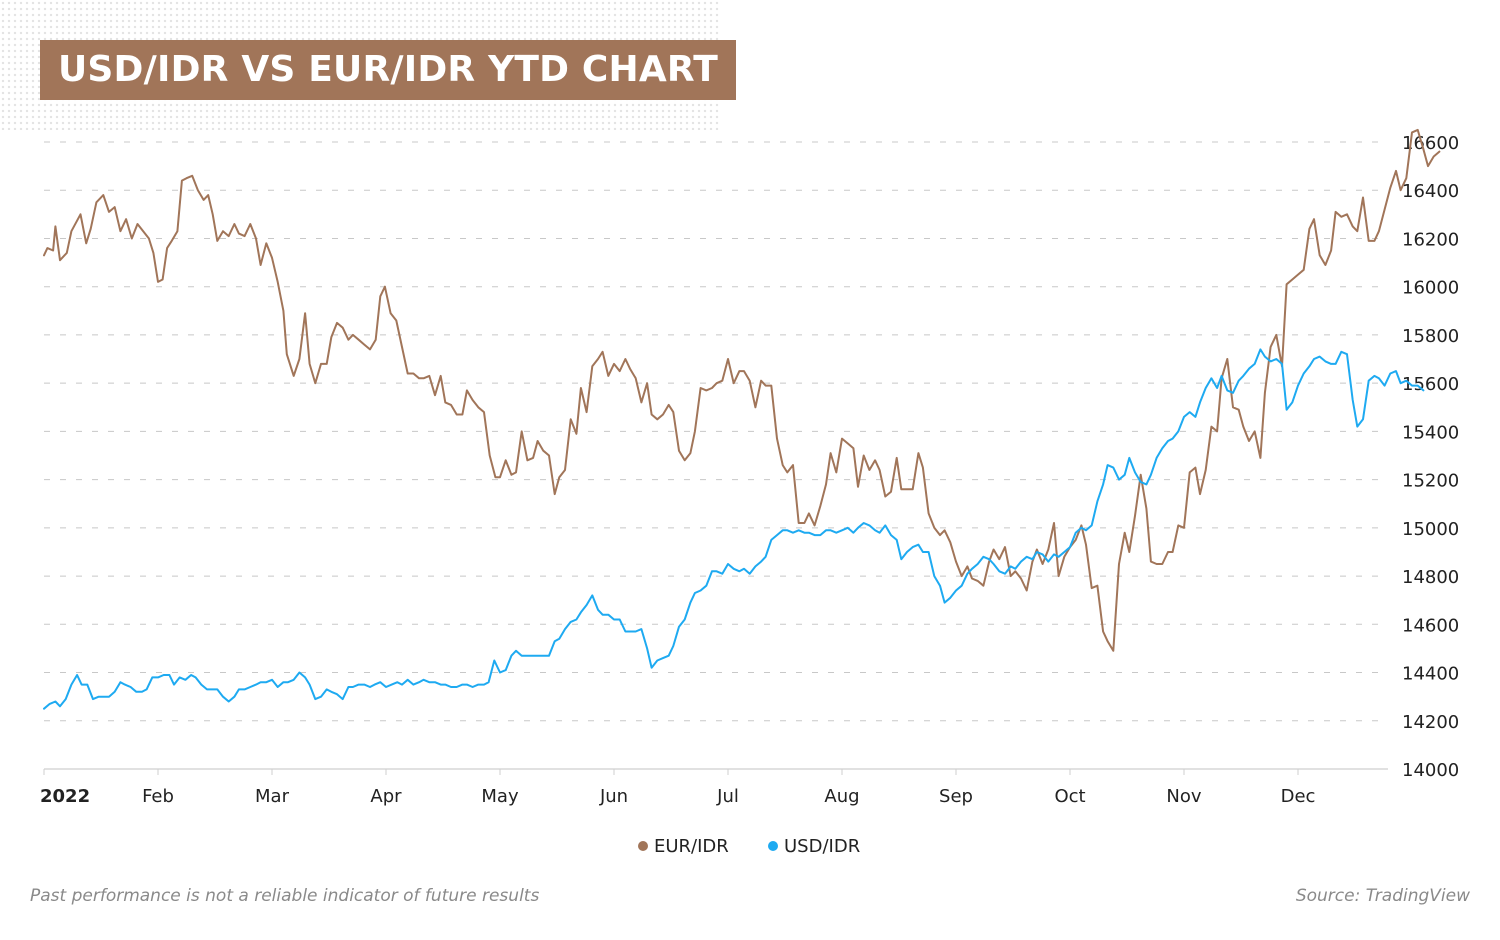 Image resolution: width=1500 pixels, height=940 pixels. Describe the element at coordinates (1430, 674) in the screenshot. I see `y-tick-label: 14400` at that location.